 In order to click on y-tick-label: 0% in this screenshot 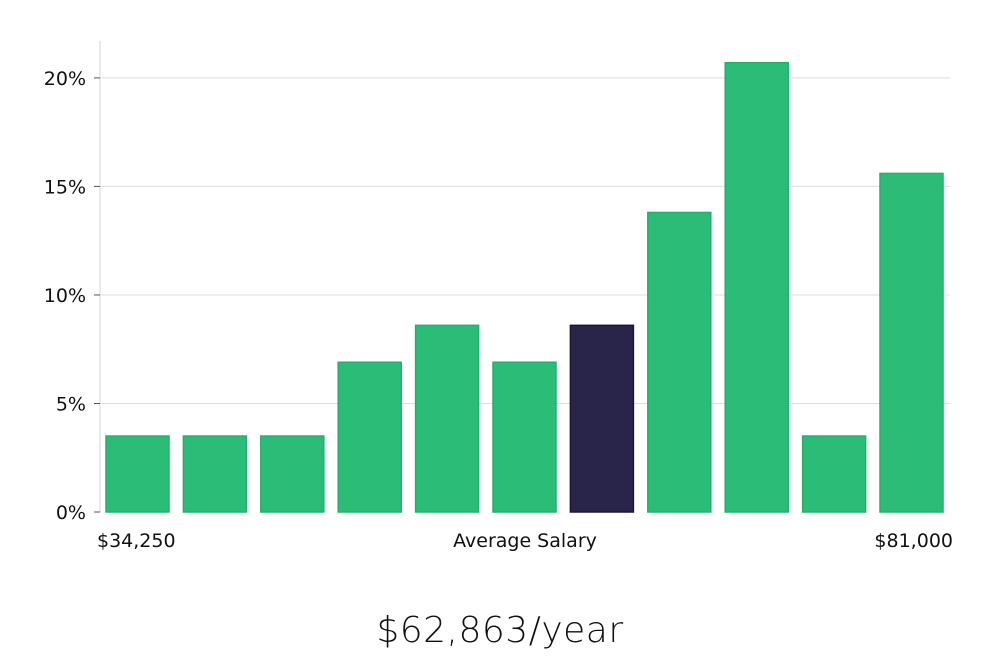, I will do `click(71, 513)`.